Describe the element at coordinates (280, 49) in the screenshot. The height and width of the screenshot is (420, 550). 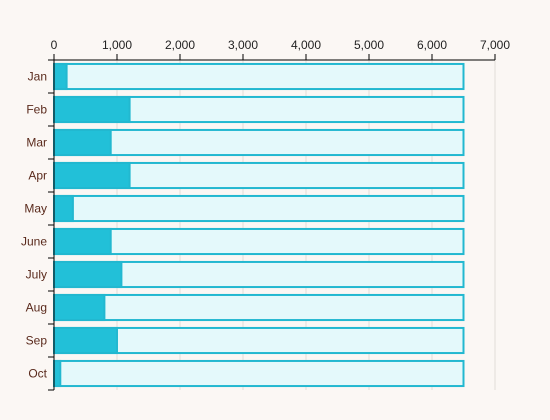
I see `x-axis: 0 1,000 2,000 3,000 4,000 5,000 6,000 7,000` at that location.